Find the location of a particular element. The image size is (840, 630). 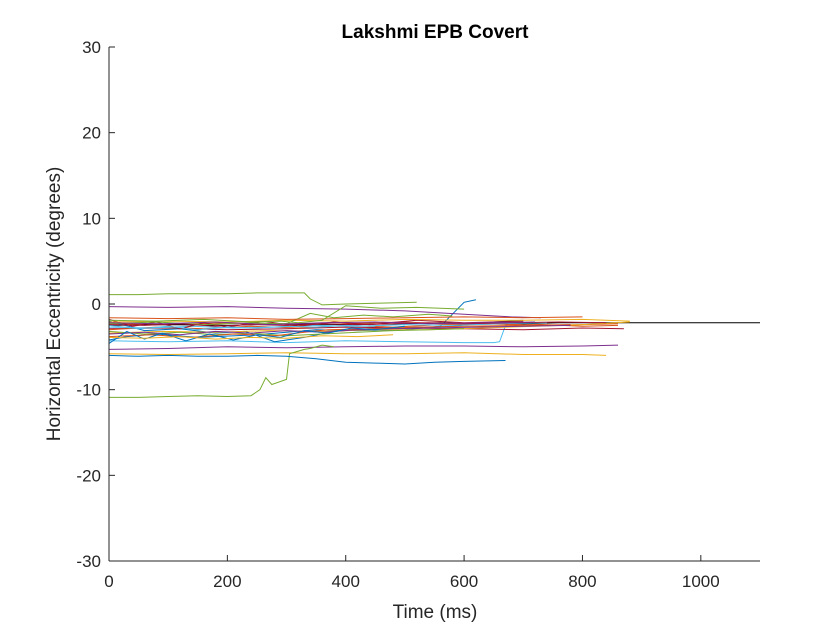

y-tick-label: 0 is located at coordinates (96, 304).